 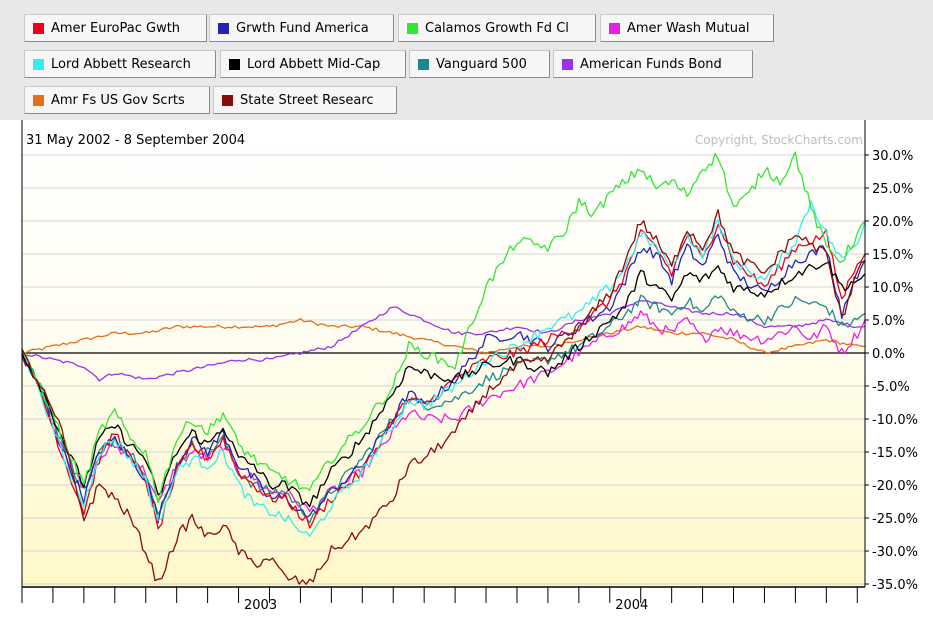 What do you see at coordinates (135, 140) in the screenshot?
I see `date-range-label: 31 May 2002 - 8 September 2004` at bounding box center [135, 140].